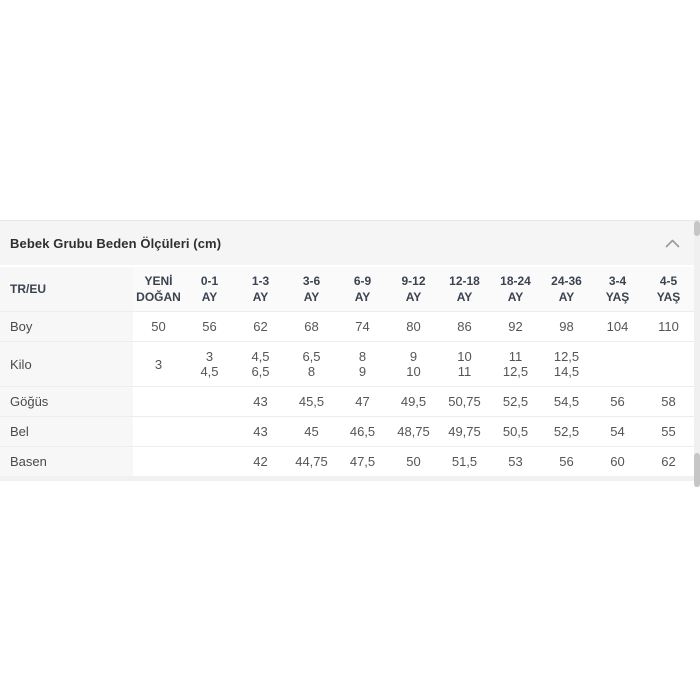  I want to click on scrollbar-top-cap, so click(697, 228).